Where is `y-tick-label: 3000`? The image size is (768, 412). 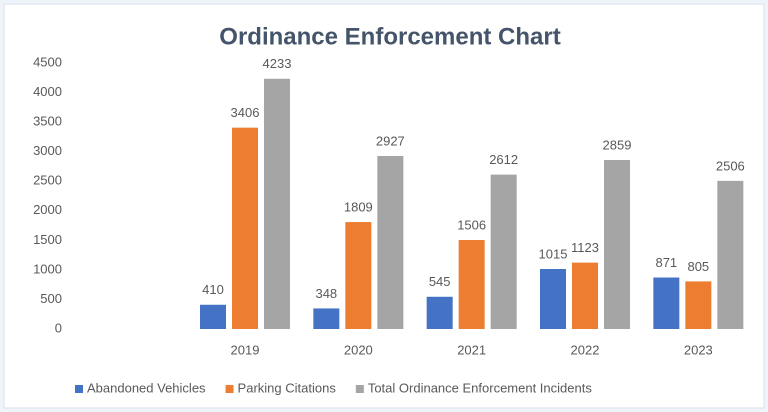
y-tick-label: 3000 is located at coordinates (47, 150).